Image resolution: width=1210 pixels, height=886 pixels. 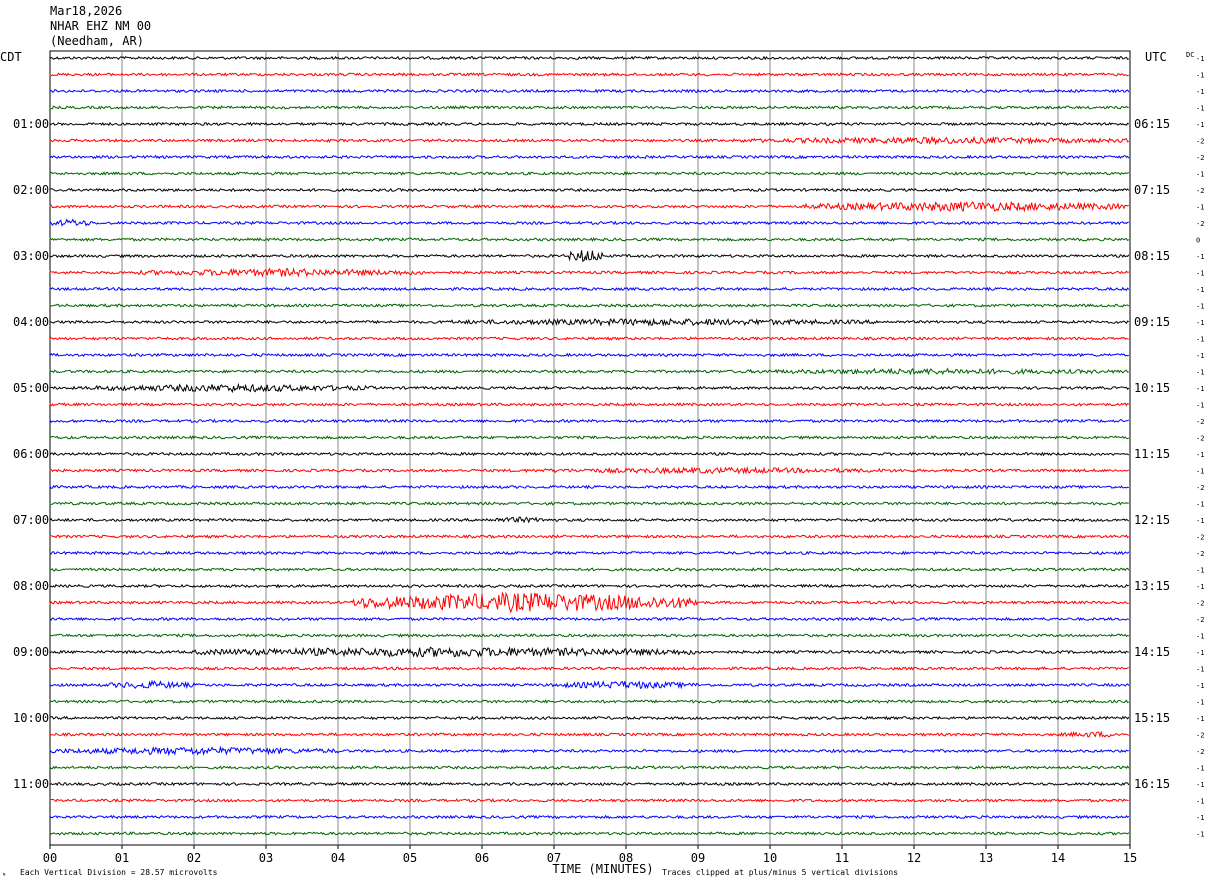 I want to click on x-tick-label: 10, so click(x=770, y=858).